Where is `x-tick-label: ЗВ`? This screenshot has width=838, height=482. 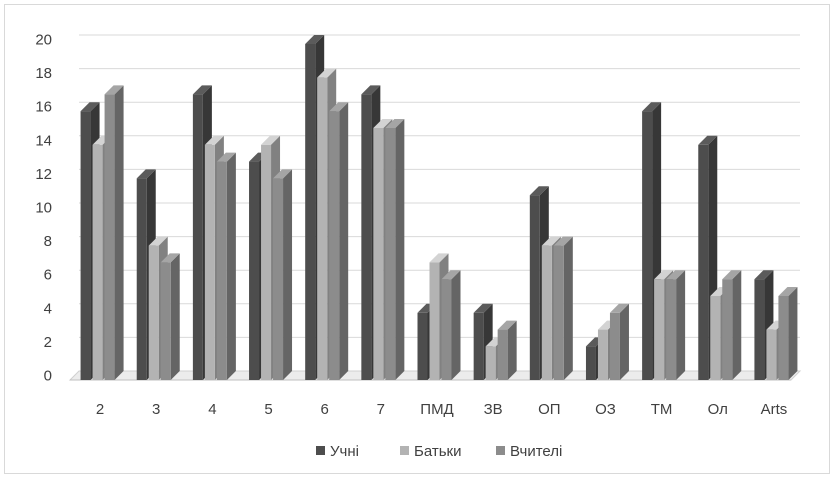
x-tick-label: ЗВ is located at coordinates (493, 409).